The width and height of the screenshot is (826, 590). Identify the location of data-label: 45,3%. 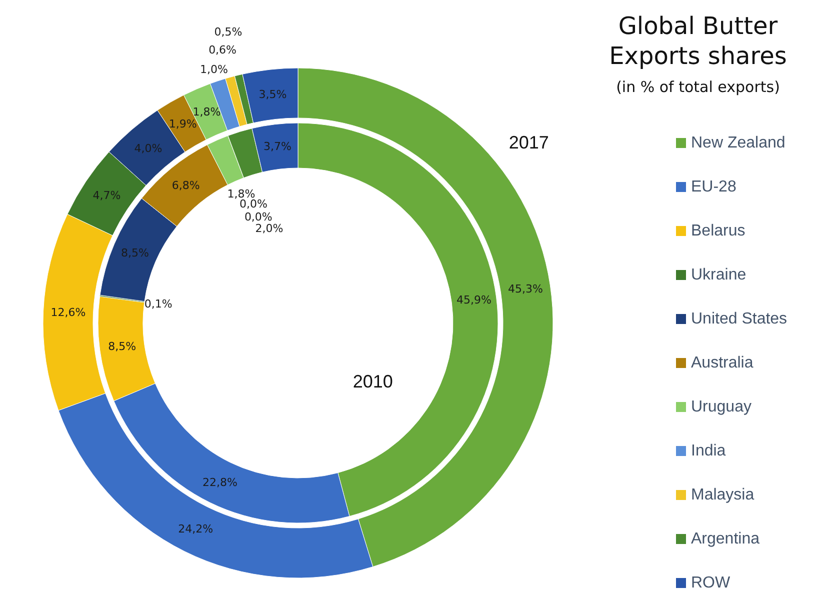
(525, 289).